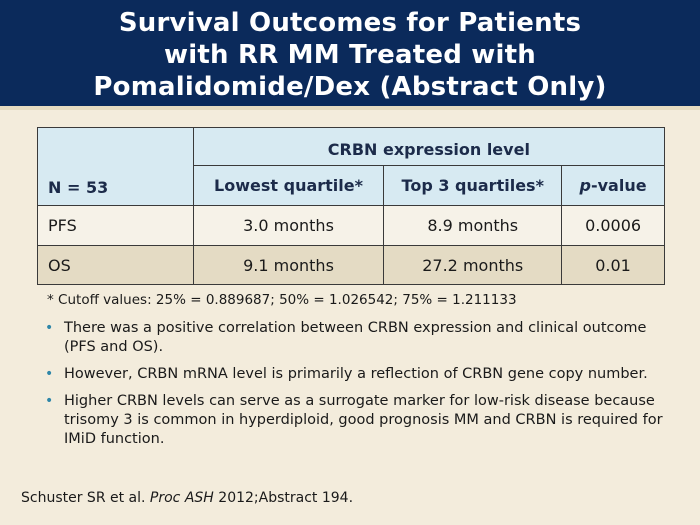  What do you see at coordinates (618, 185) in the screenshot?
I see `p-value-header-suffix: -value` at bounding box center [618, 185].